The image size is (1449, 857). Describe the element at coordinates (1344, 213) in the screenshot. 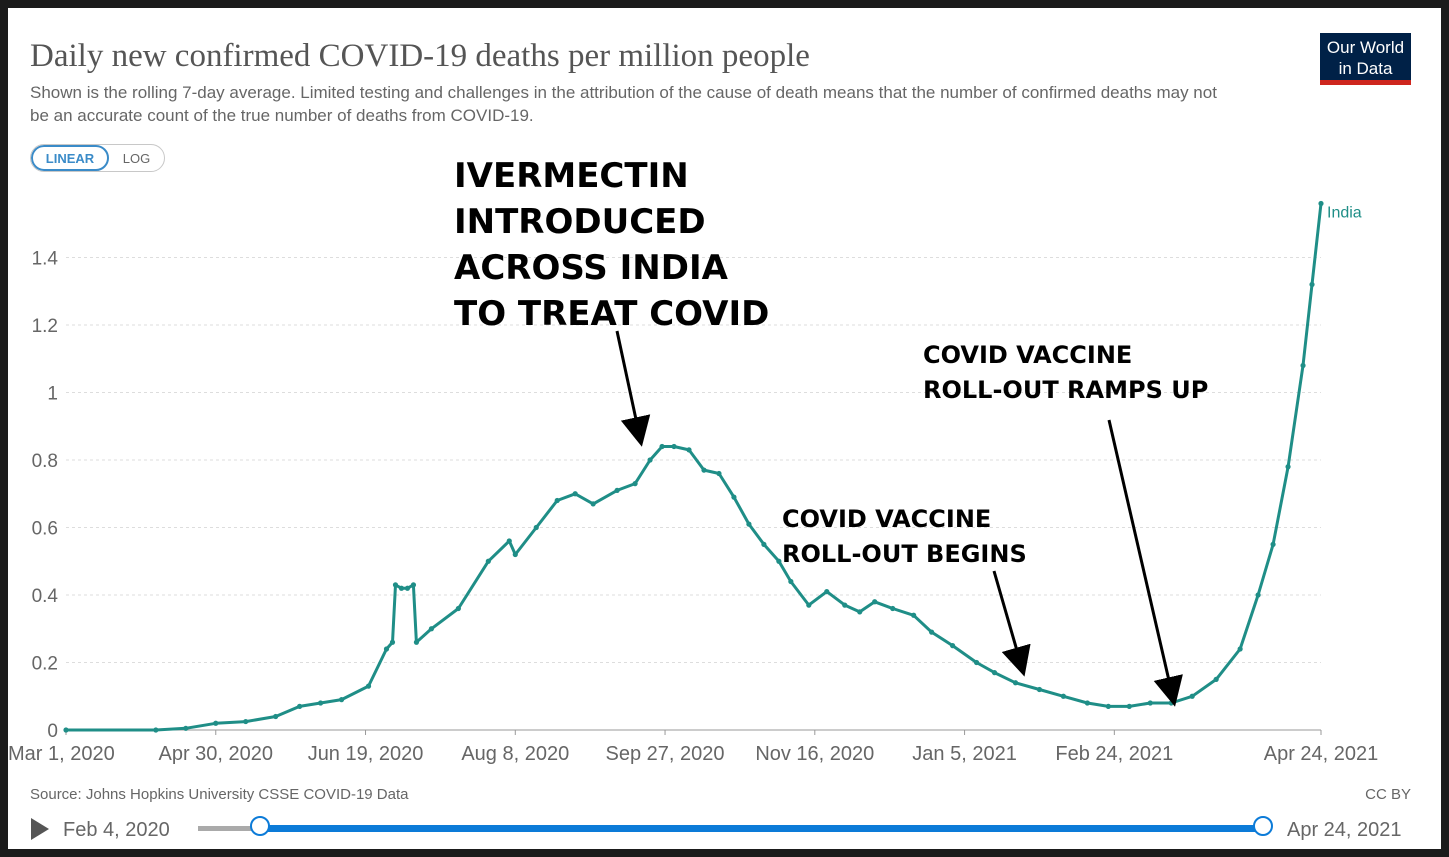

I see `series-label-india: India` at that location.